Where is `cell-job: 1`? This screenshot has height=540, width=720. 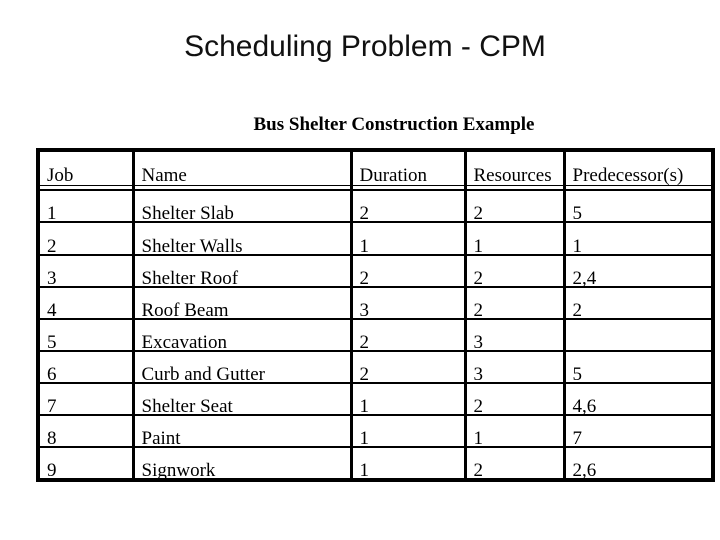
cell-job: 1 is located at coordinates (85, 206).